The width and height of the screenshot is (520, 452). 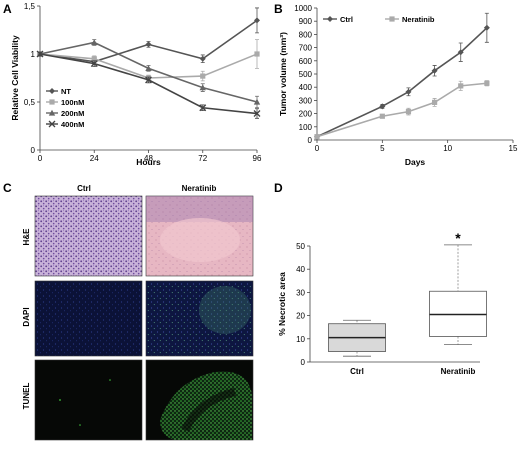 What do you see at coordinates (306, 127) in the screenshot?
I see `y-tick-label: 100` at bounding box center [306, 127].